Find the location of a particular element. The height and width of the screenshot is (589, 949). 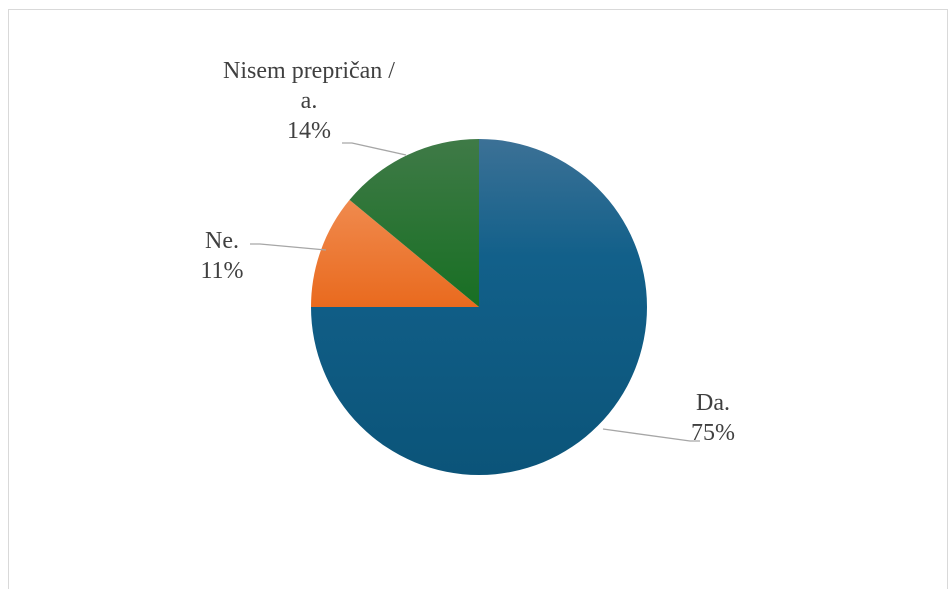

label-nisem-value: 14% is located at coordinates (309, 131).